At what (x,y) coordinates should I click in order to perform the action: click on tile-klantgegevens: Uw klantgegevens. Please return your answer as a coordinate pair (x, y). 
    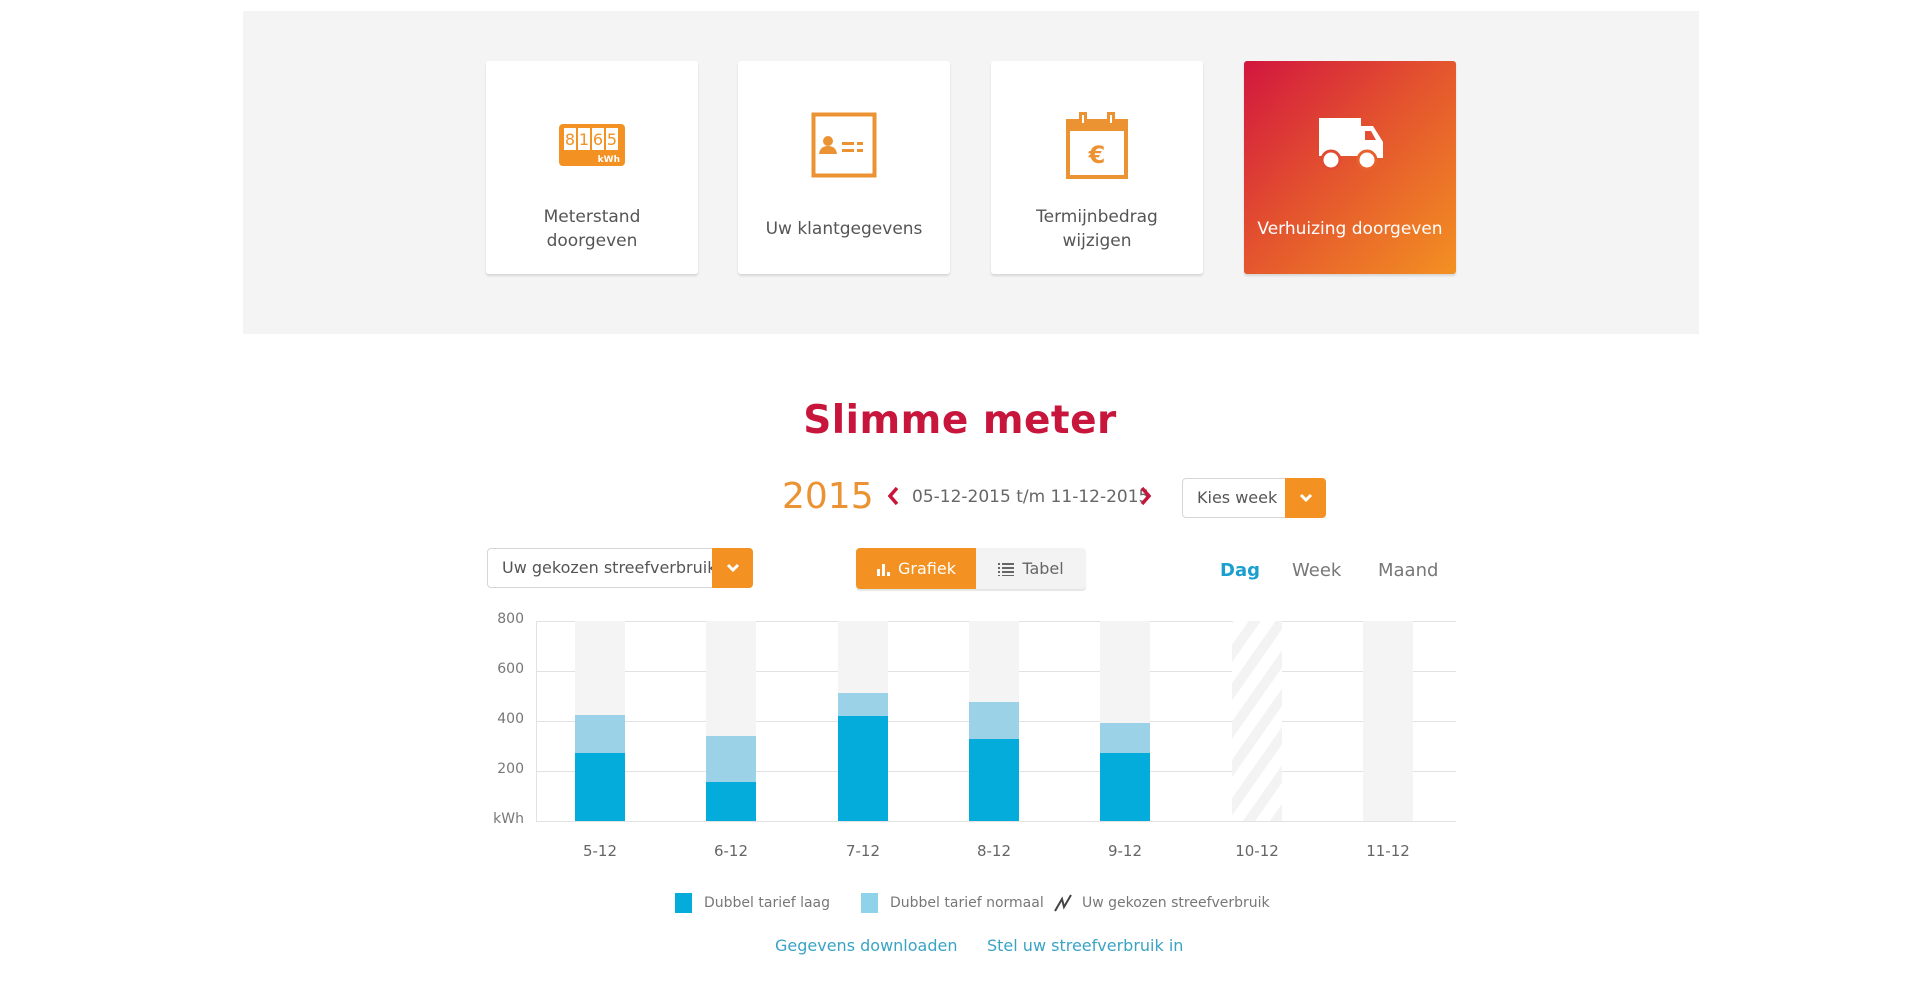
    Looking at the image, I should click on (844, 167).